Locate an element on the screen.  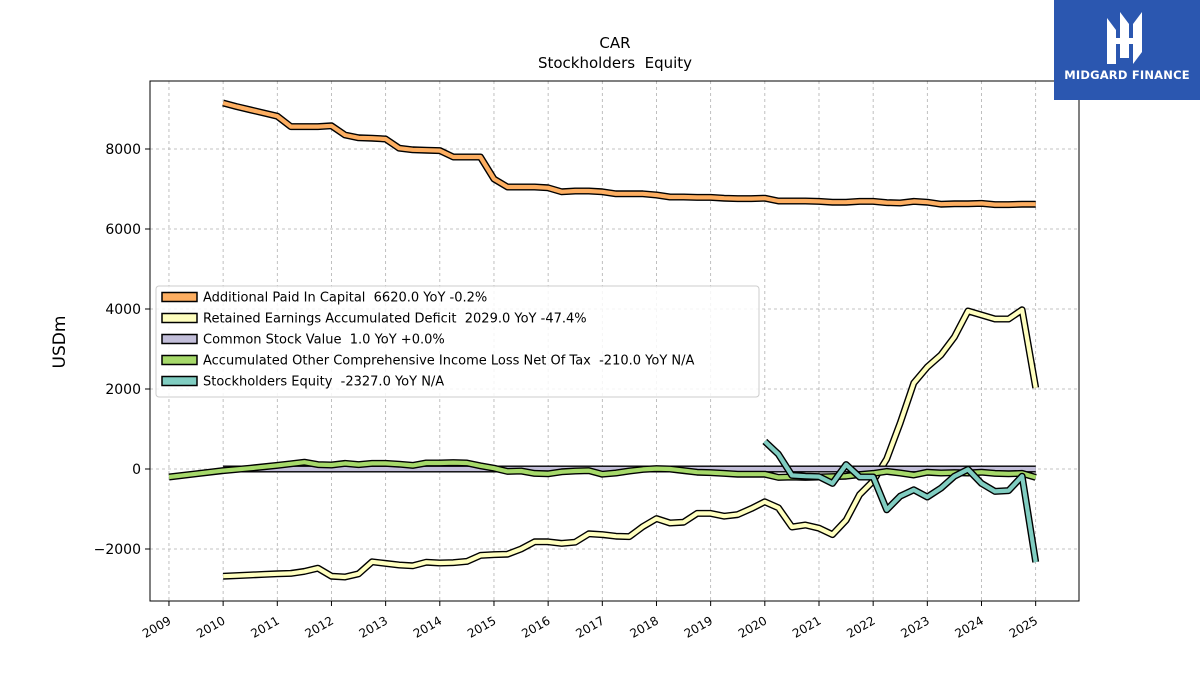
x-tick-label: 2021 is located at coordinates (806, 626).